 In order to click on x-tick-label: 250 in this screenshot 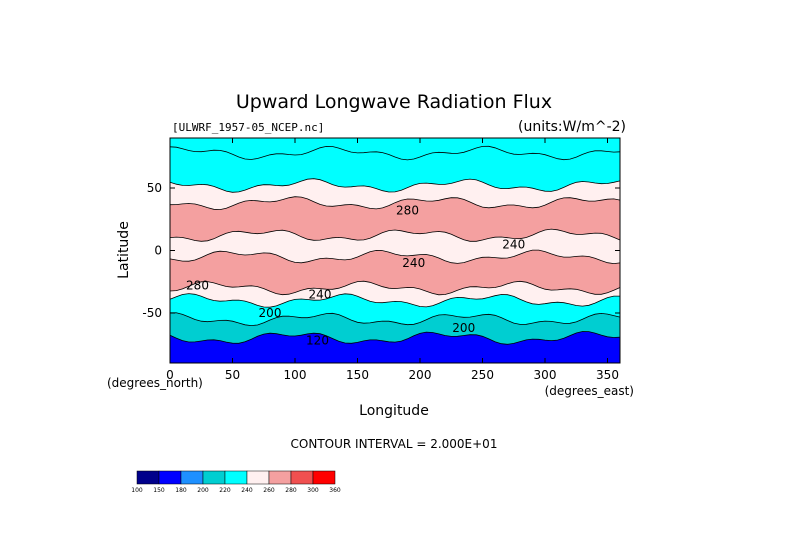, I will do `click(482, 375)`.